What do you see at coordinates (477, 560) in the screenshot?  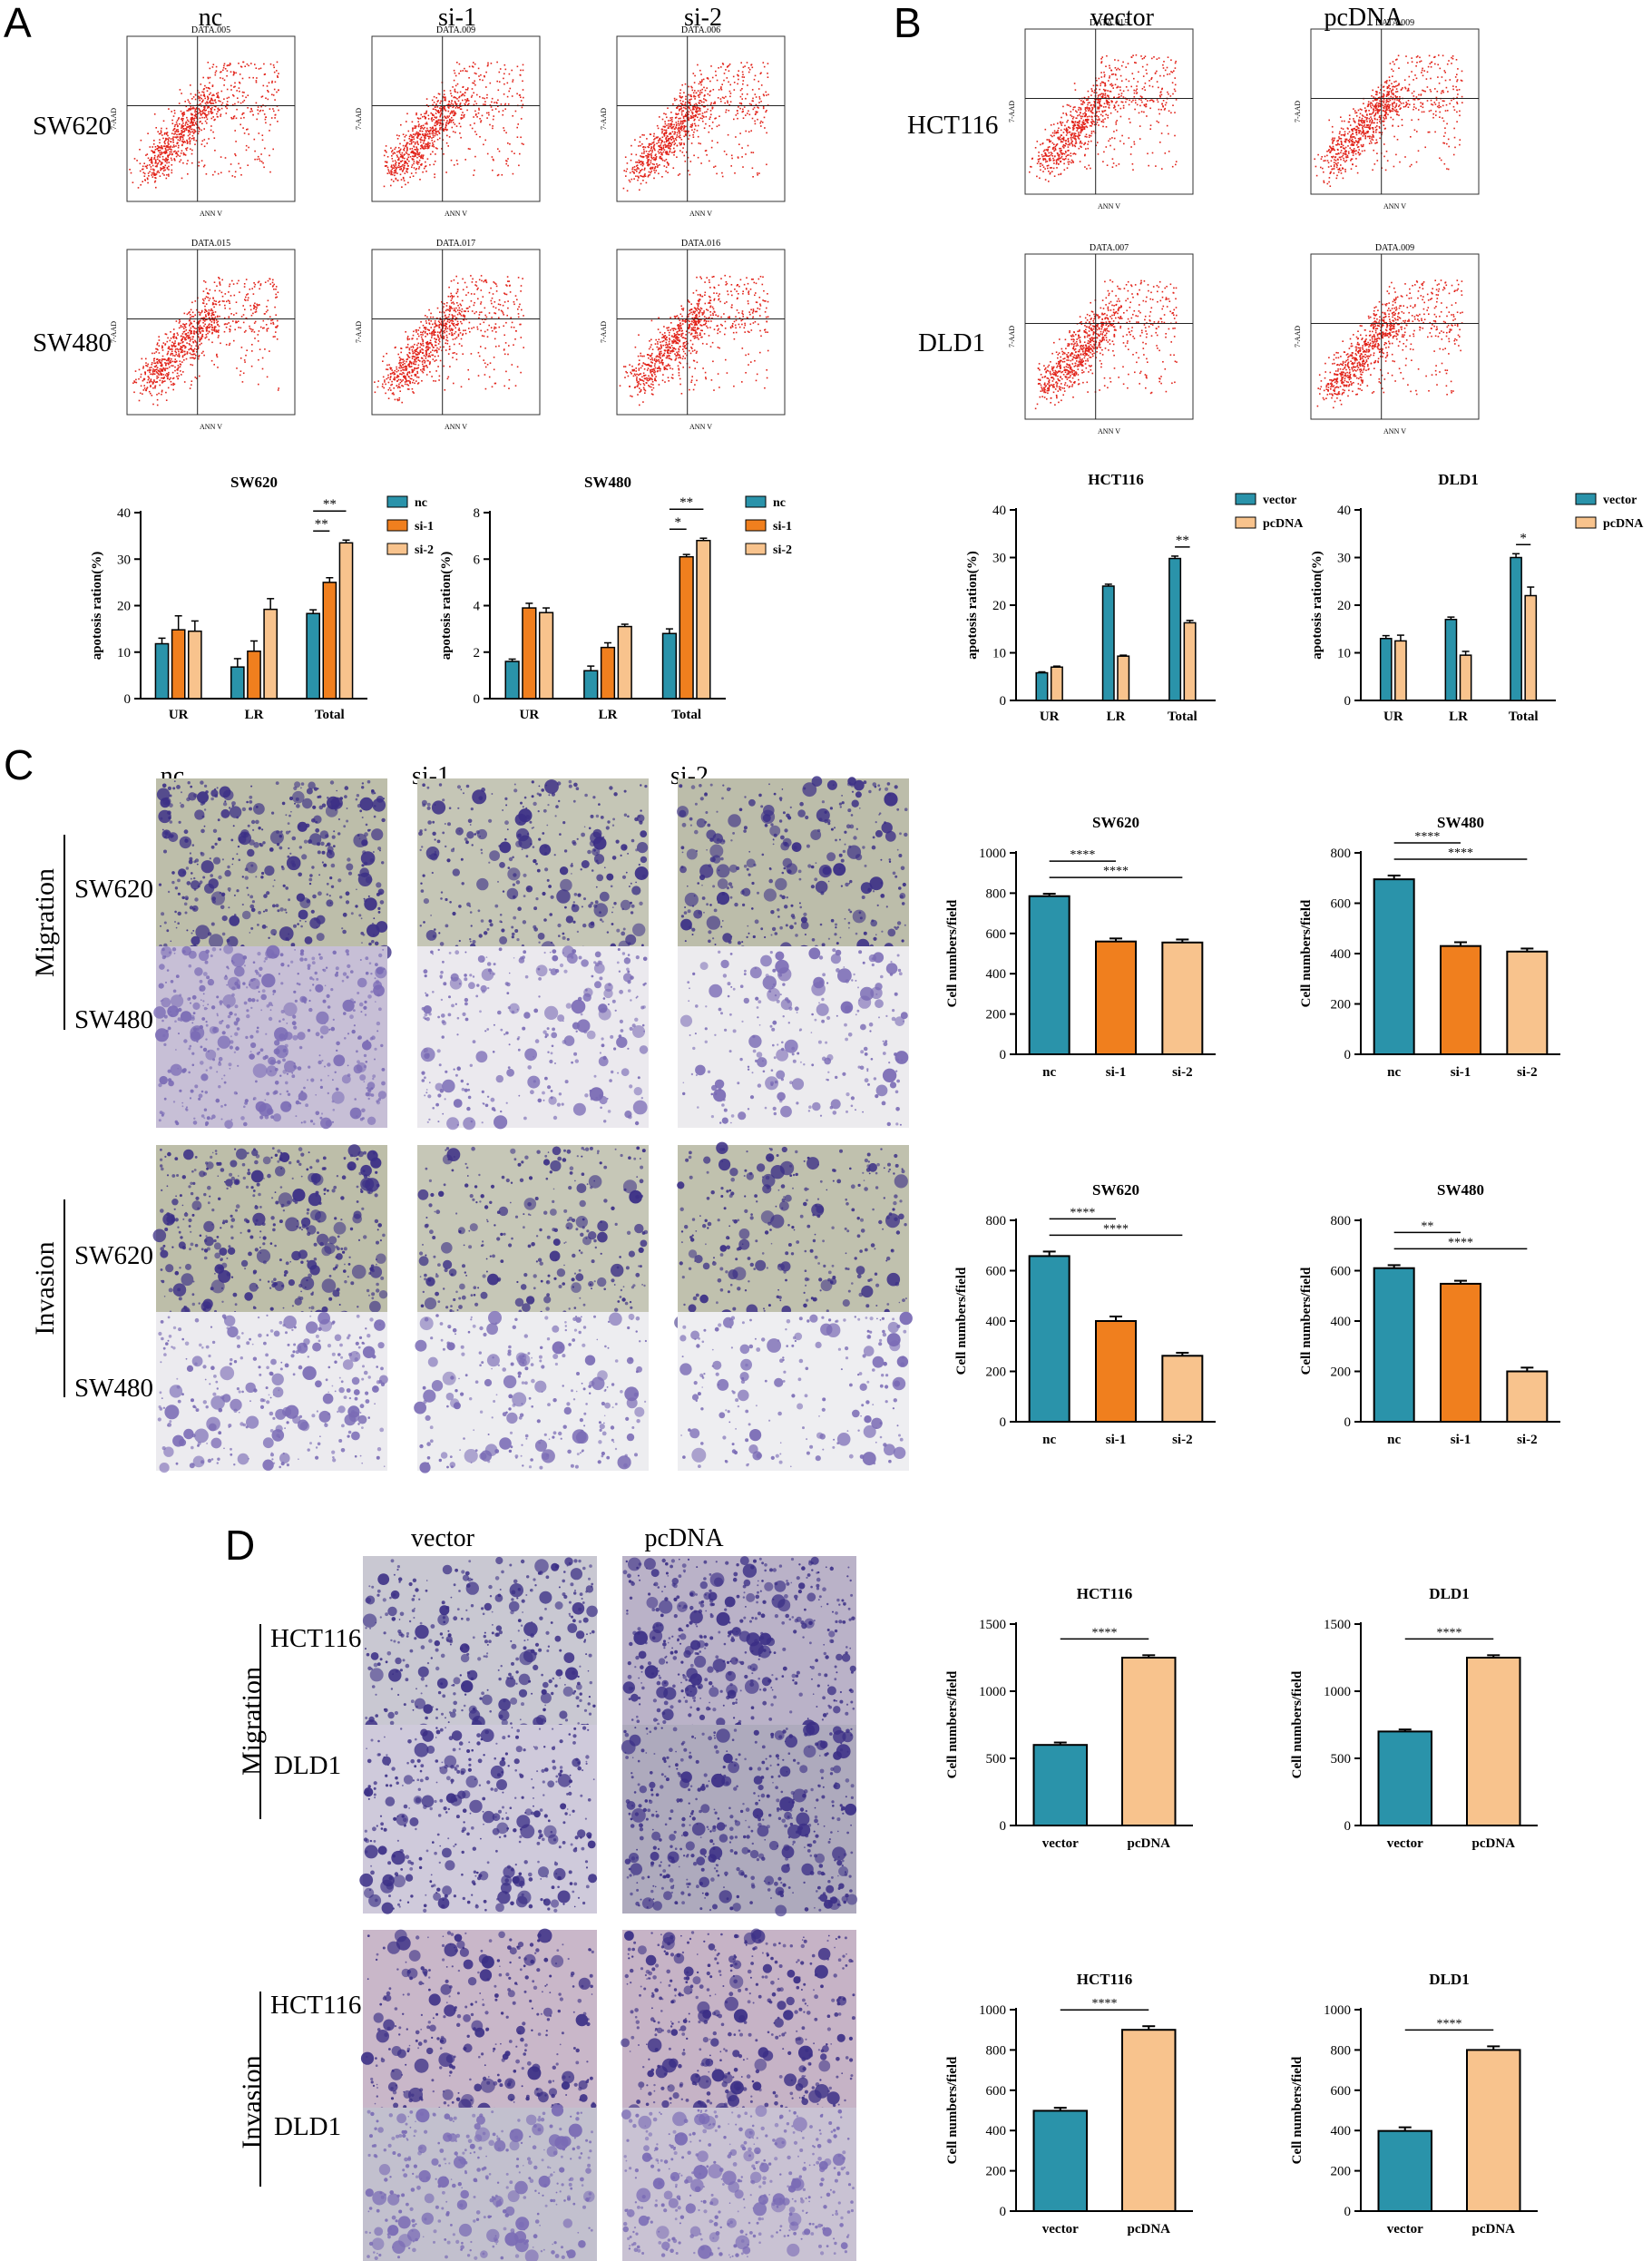 I see `y-tick-label: 6` at bounding box center [477, 560].